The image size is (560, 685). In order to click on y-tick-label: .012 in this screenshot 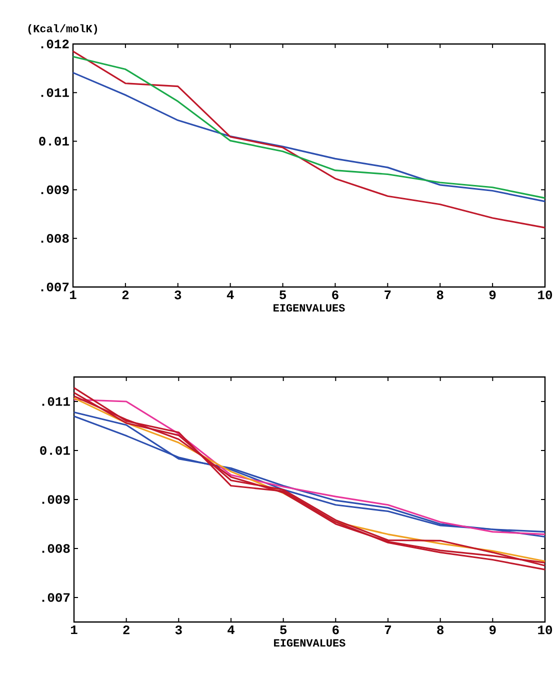, I will do `click(55, 44)`.